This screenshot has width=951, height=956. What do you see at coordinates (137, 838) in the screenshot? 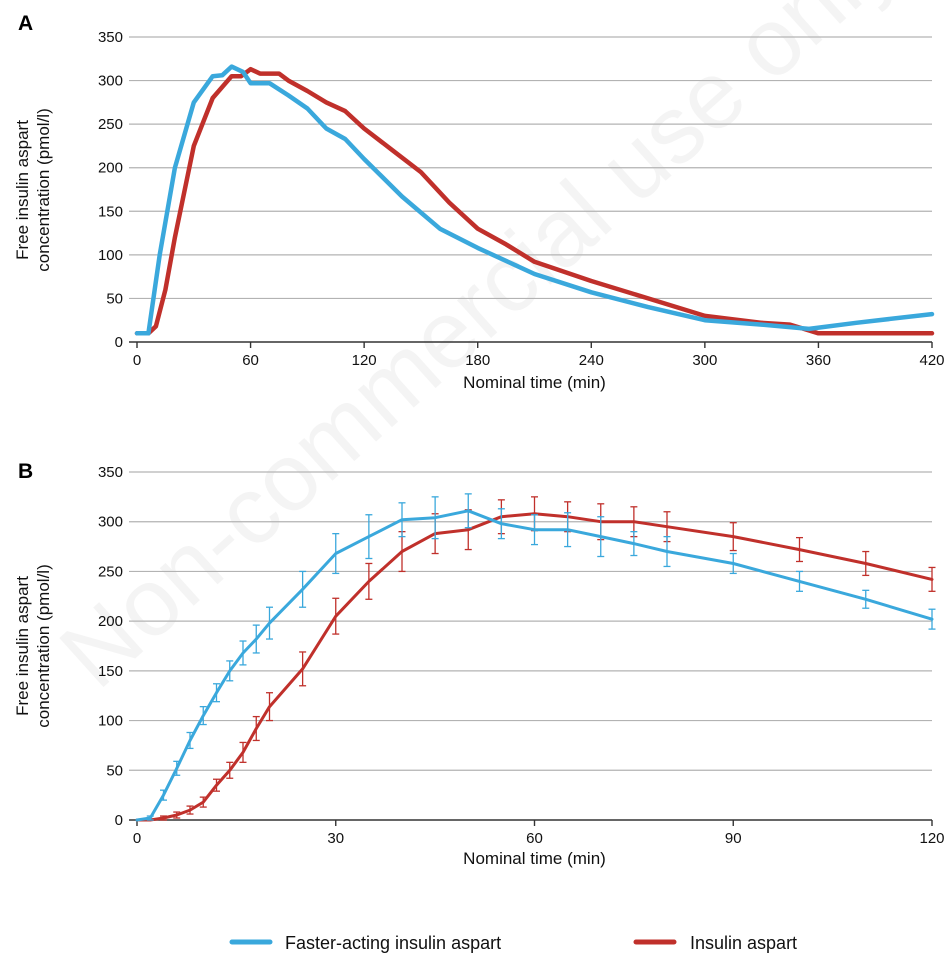
I see `panel-b-x-tick-label: 0` at bounding box center [137, 838].